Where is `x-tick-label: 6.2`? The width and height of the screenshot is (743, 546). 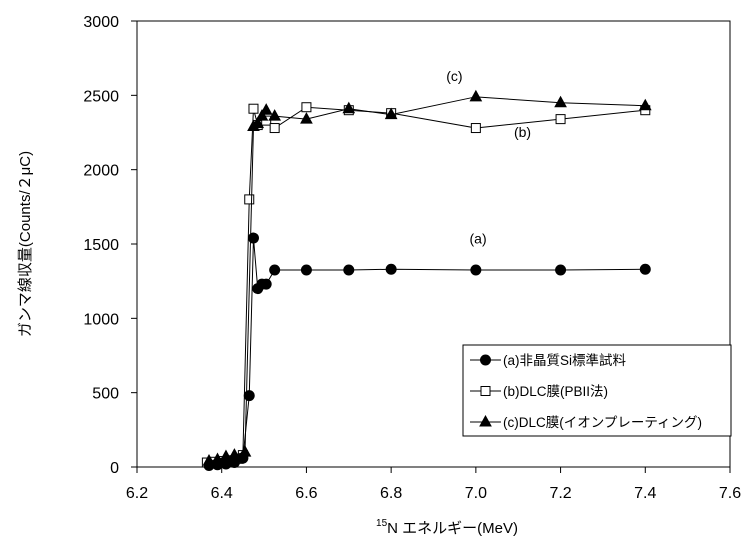
x-tick-label: 6.2 is located at coordinates (137, 493).